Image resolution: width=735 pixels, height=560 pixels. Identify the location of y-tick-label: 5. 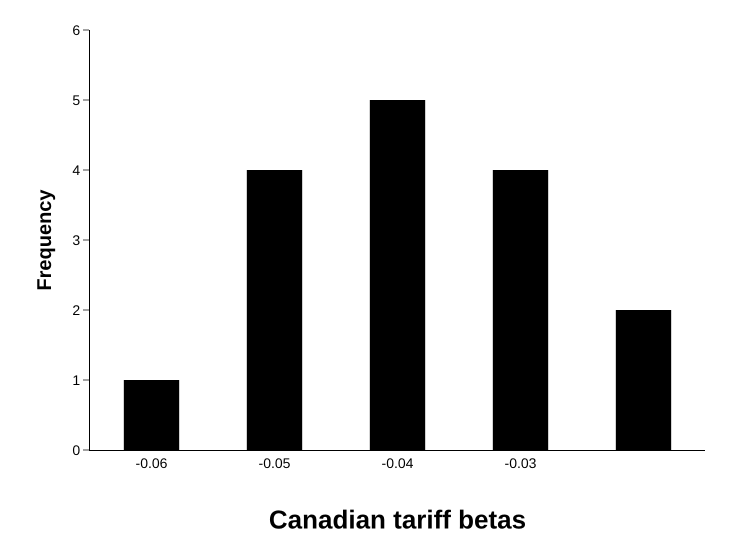
(76, 100).